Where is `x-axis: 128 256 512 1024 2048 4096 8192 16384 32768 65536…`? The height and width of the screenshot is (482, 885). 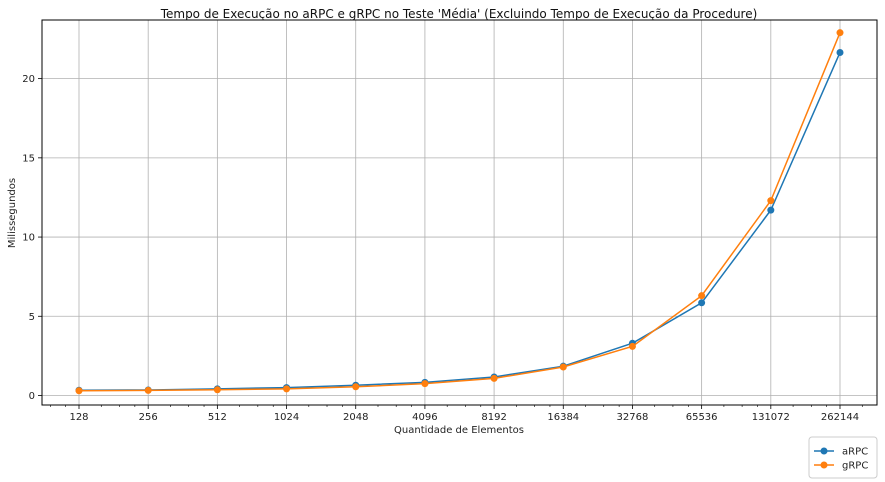
x-axis: 128 256 512 1024 2048 4096 8192 16384 32768 65536… is located at coordinates (456, 414).